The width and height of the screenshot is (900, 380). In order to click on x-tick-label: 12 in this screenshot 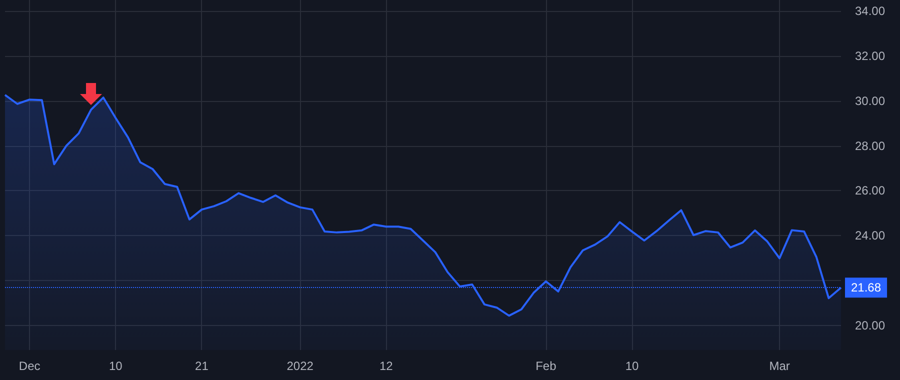, I will do `click(386, 366)`.